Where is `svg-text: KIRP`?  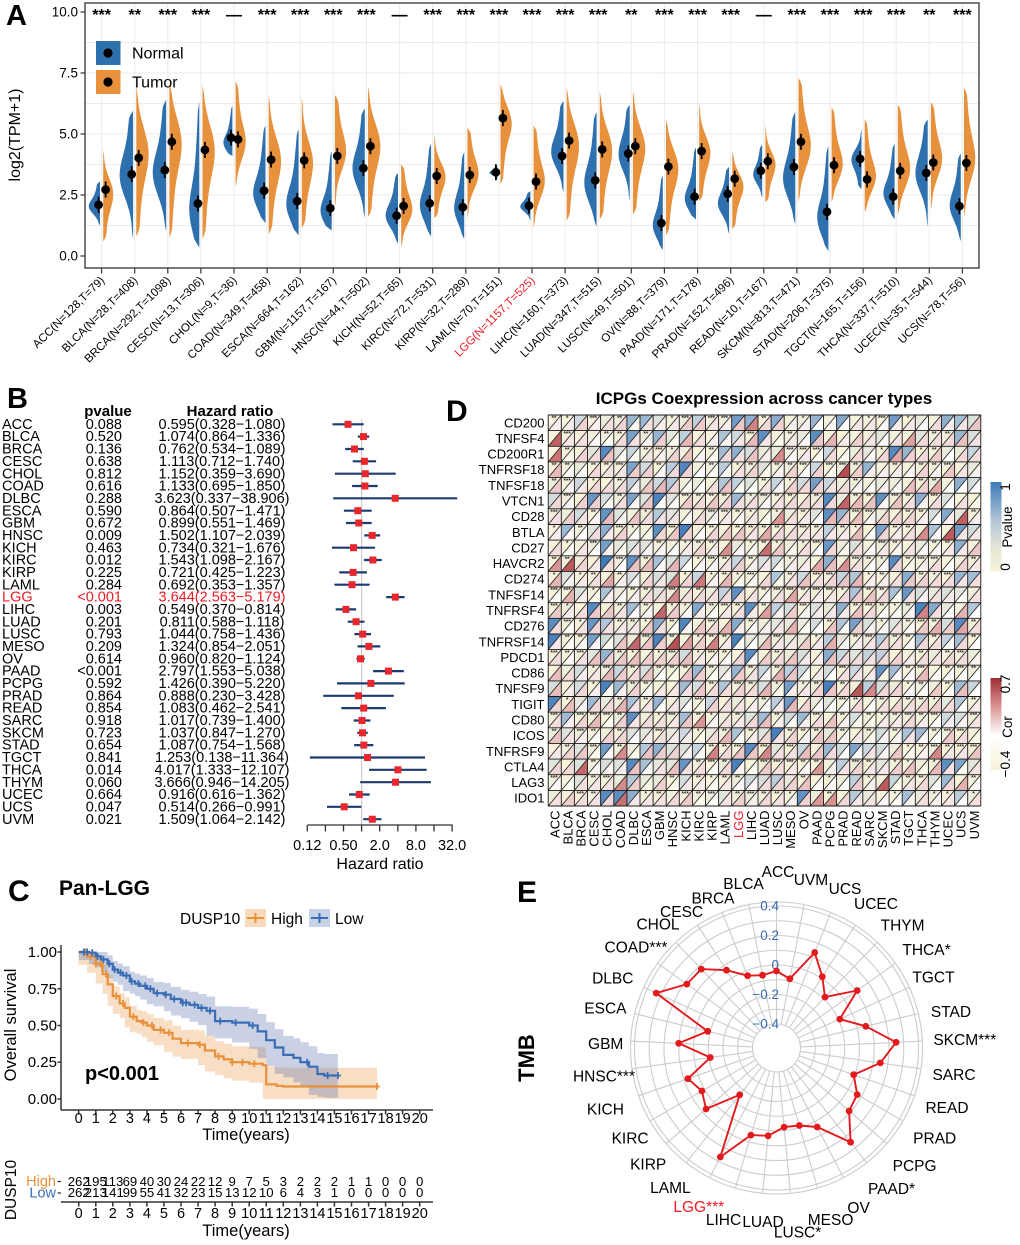 svg-text: KIRP is located at coordinates (648, 1165).